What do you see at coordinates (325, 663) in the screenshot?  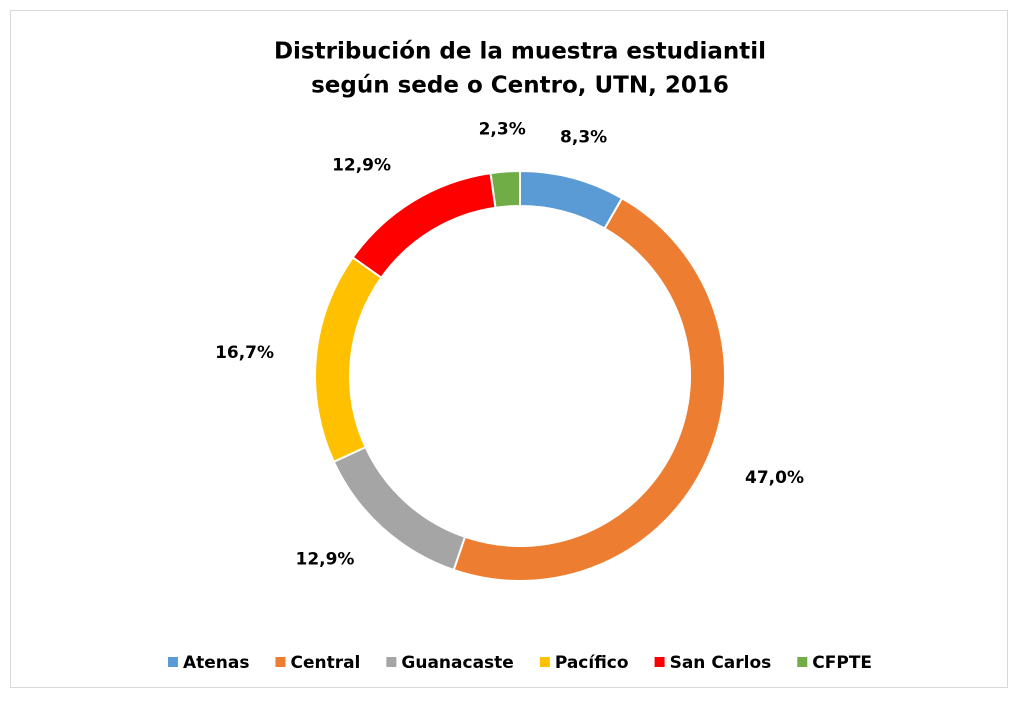 I see `legend-label: Central` at bounding box center [325, 663].